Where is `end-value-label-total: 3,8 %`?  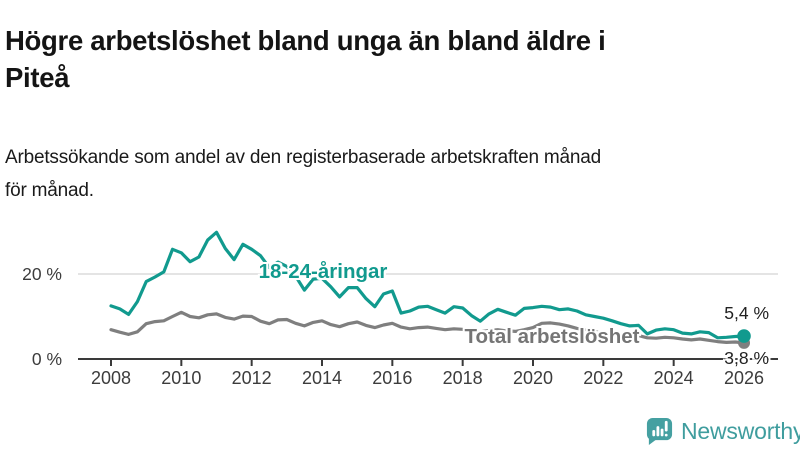
end-value-label-total: 3,8 % is located at coordinates (746, 358).